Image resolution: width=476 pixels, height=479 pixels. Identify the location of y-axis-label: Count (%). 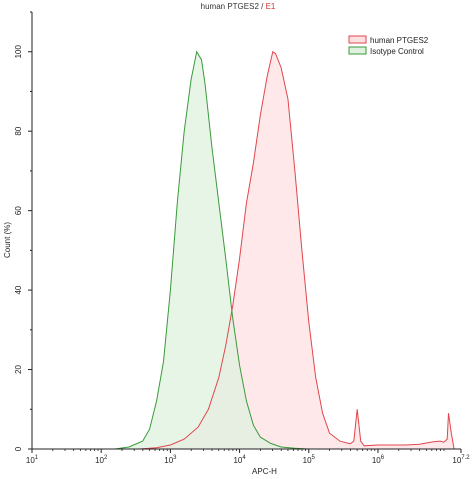
(7, 240).